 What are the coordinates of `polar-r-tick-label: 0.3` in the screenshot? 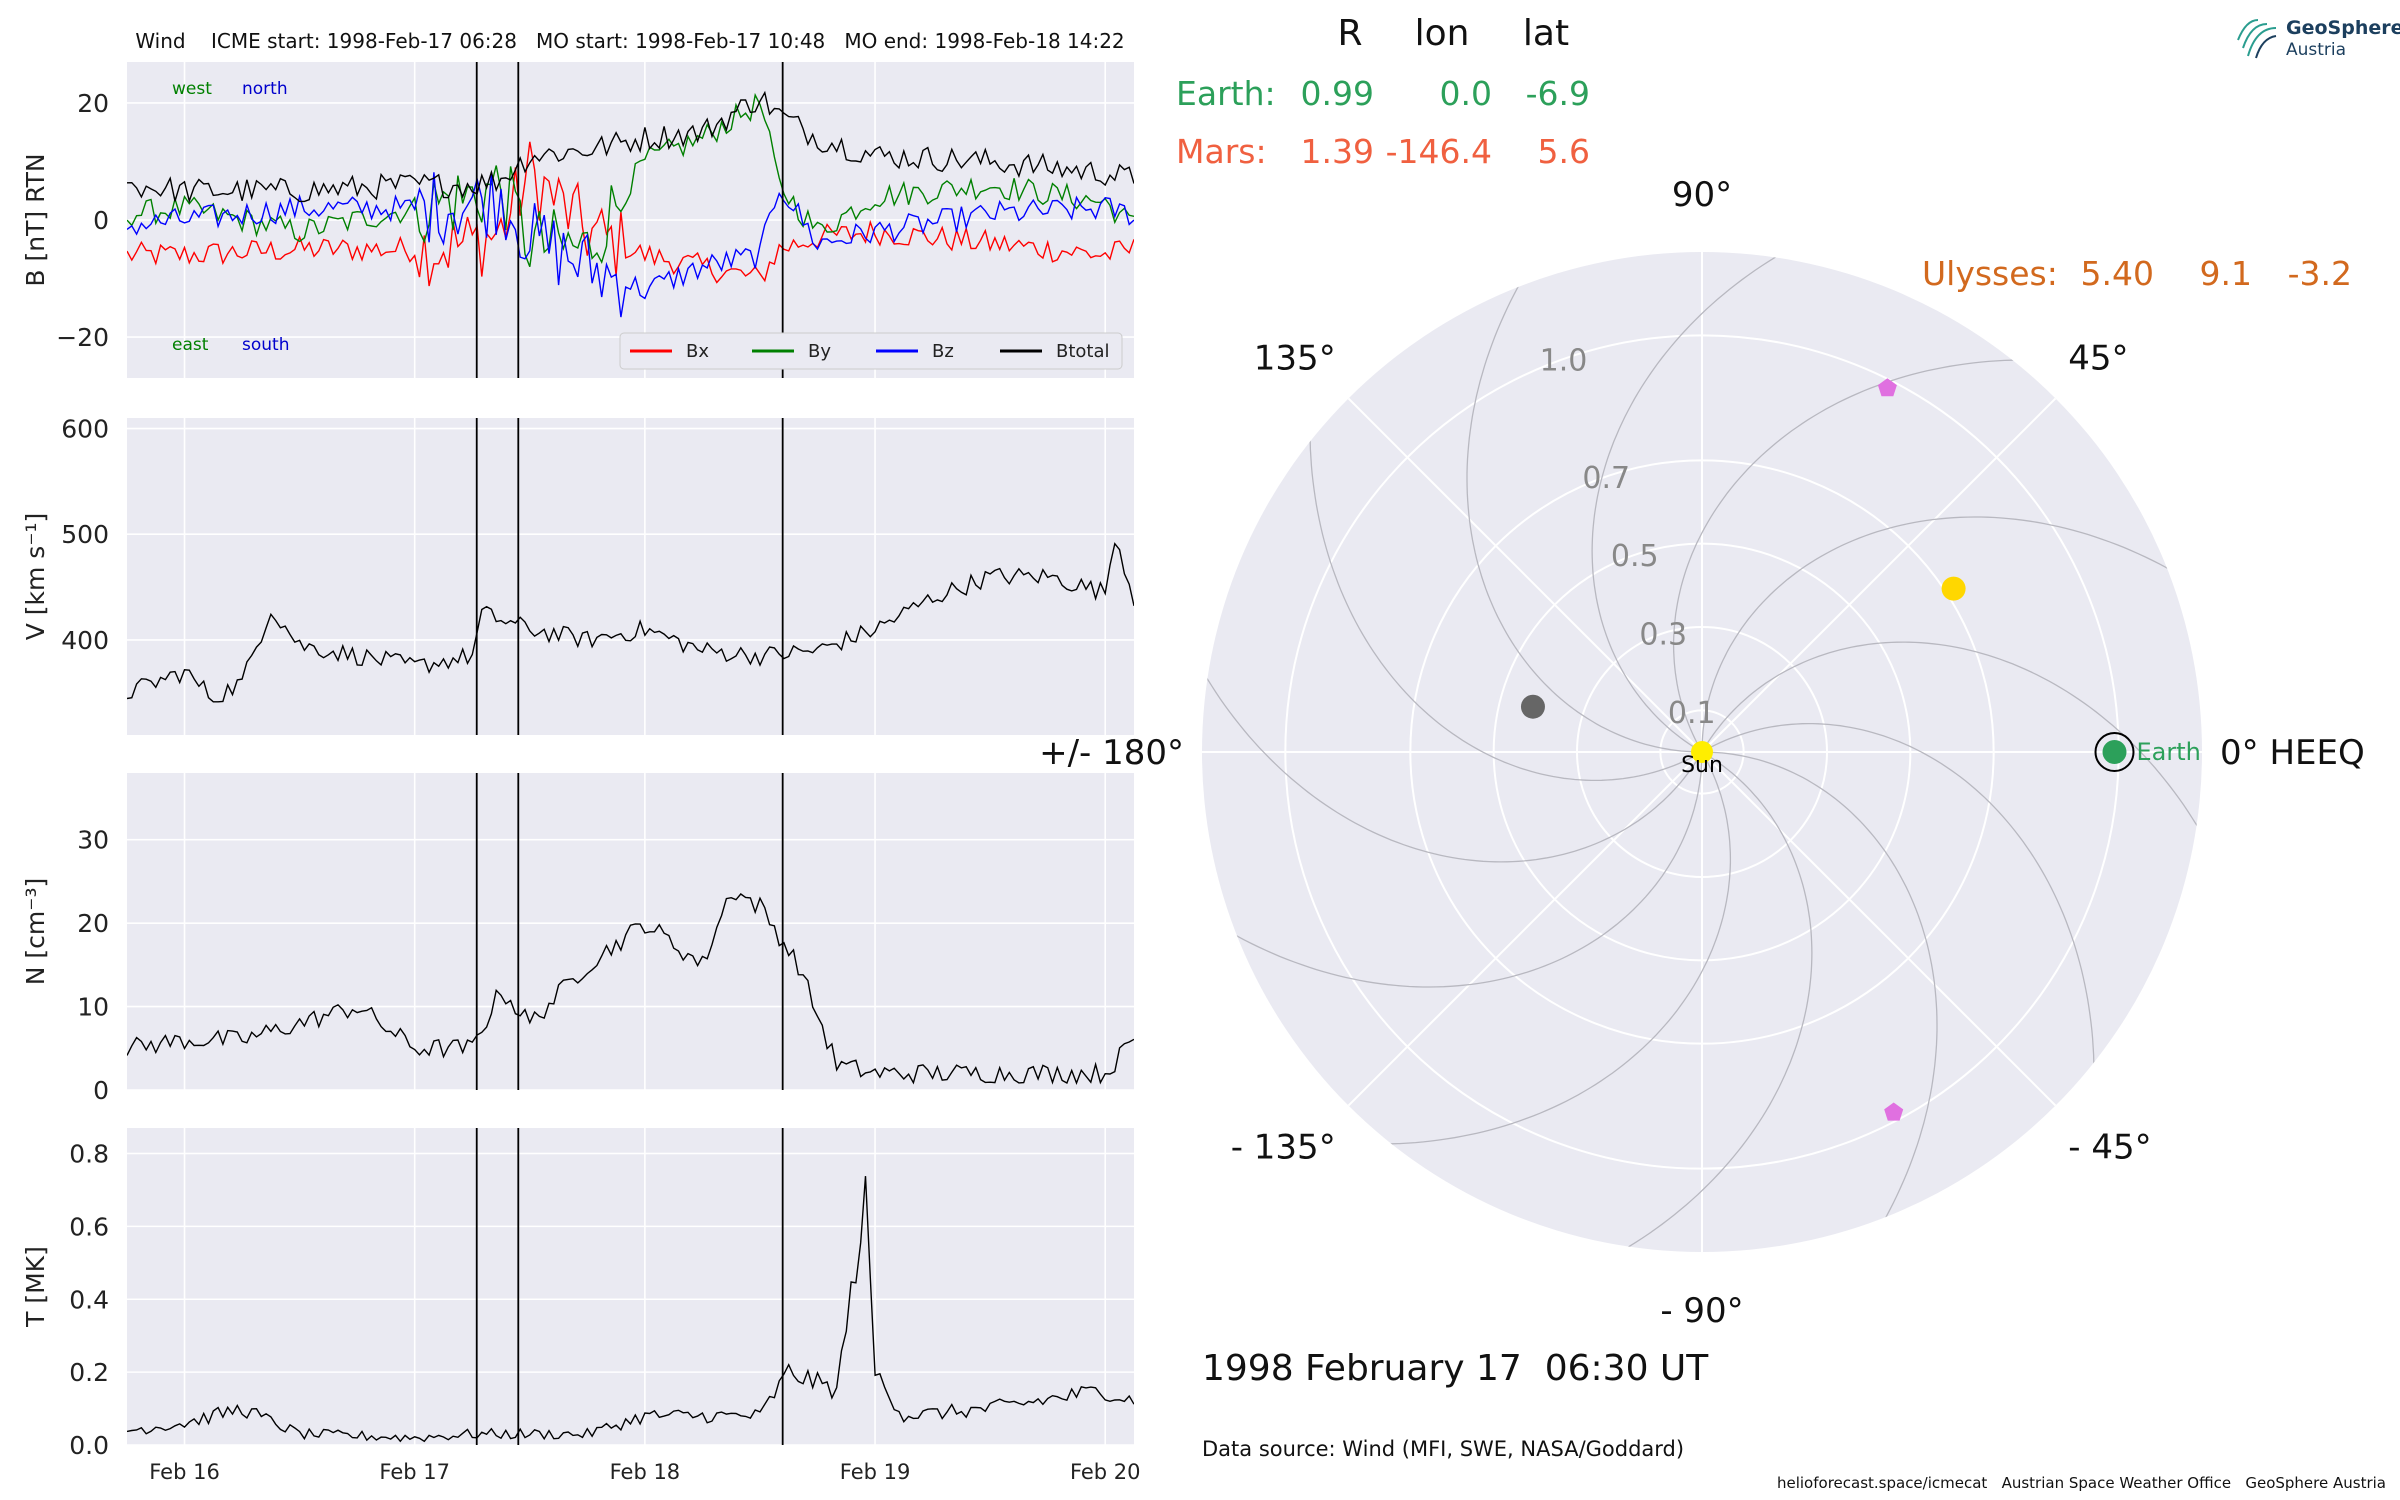 It's located at (1663, 635).